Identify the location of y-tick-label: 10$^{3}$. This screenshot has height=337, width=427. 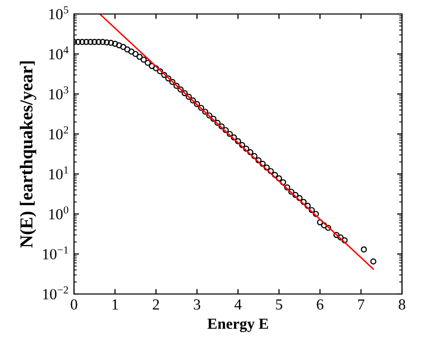
(58, 93).